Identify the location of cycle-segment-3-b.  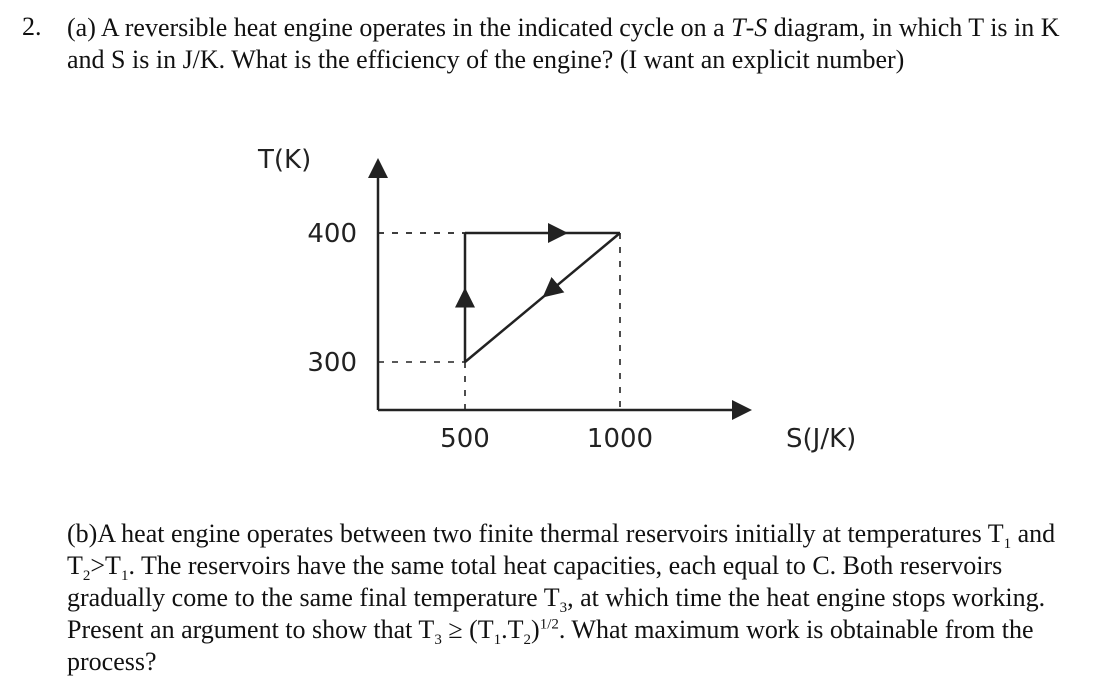
(508, 326).